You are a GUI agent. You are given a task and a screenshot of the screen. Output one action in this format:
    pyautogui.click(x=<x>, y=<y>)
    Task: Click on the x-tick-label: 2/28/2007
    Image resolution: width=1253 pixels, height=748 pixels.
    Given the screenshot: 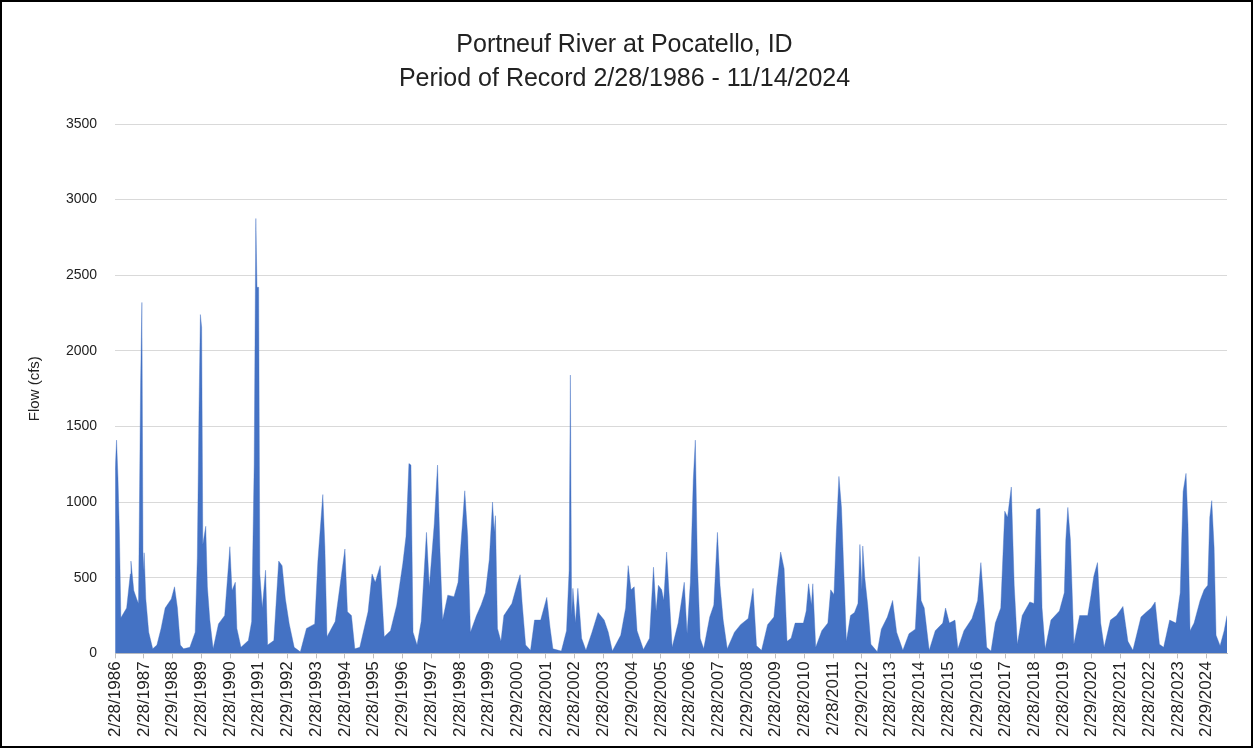 What is the action you would take?
    pyautogui.click(x=717, y=699)
    